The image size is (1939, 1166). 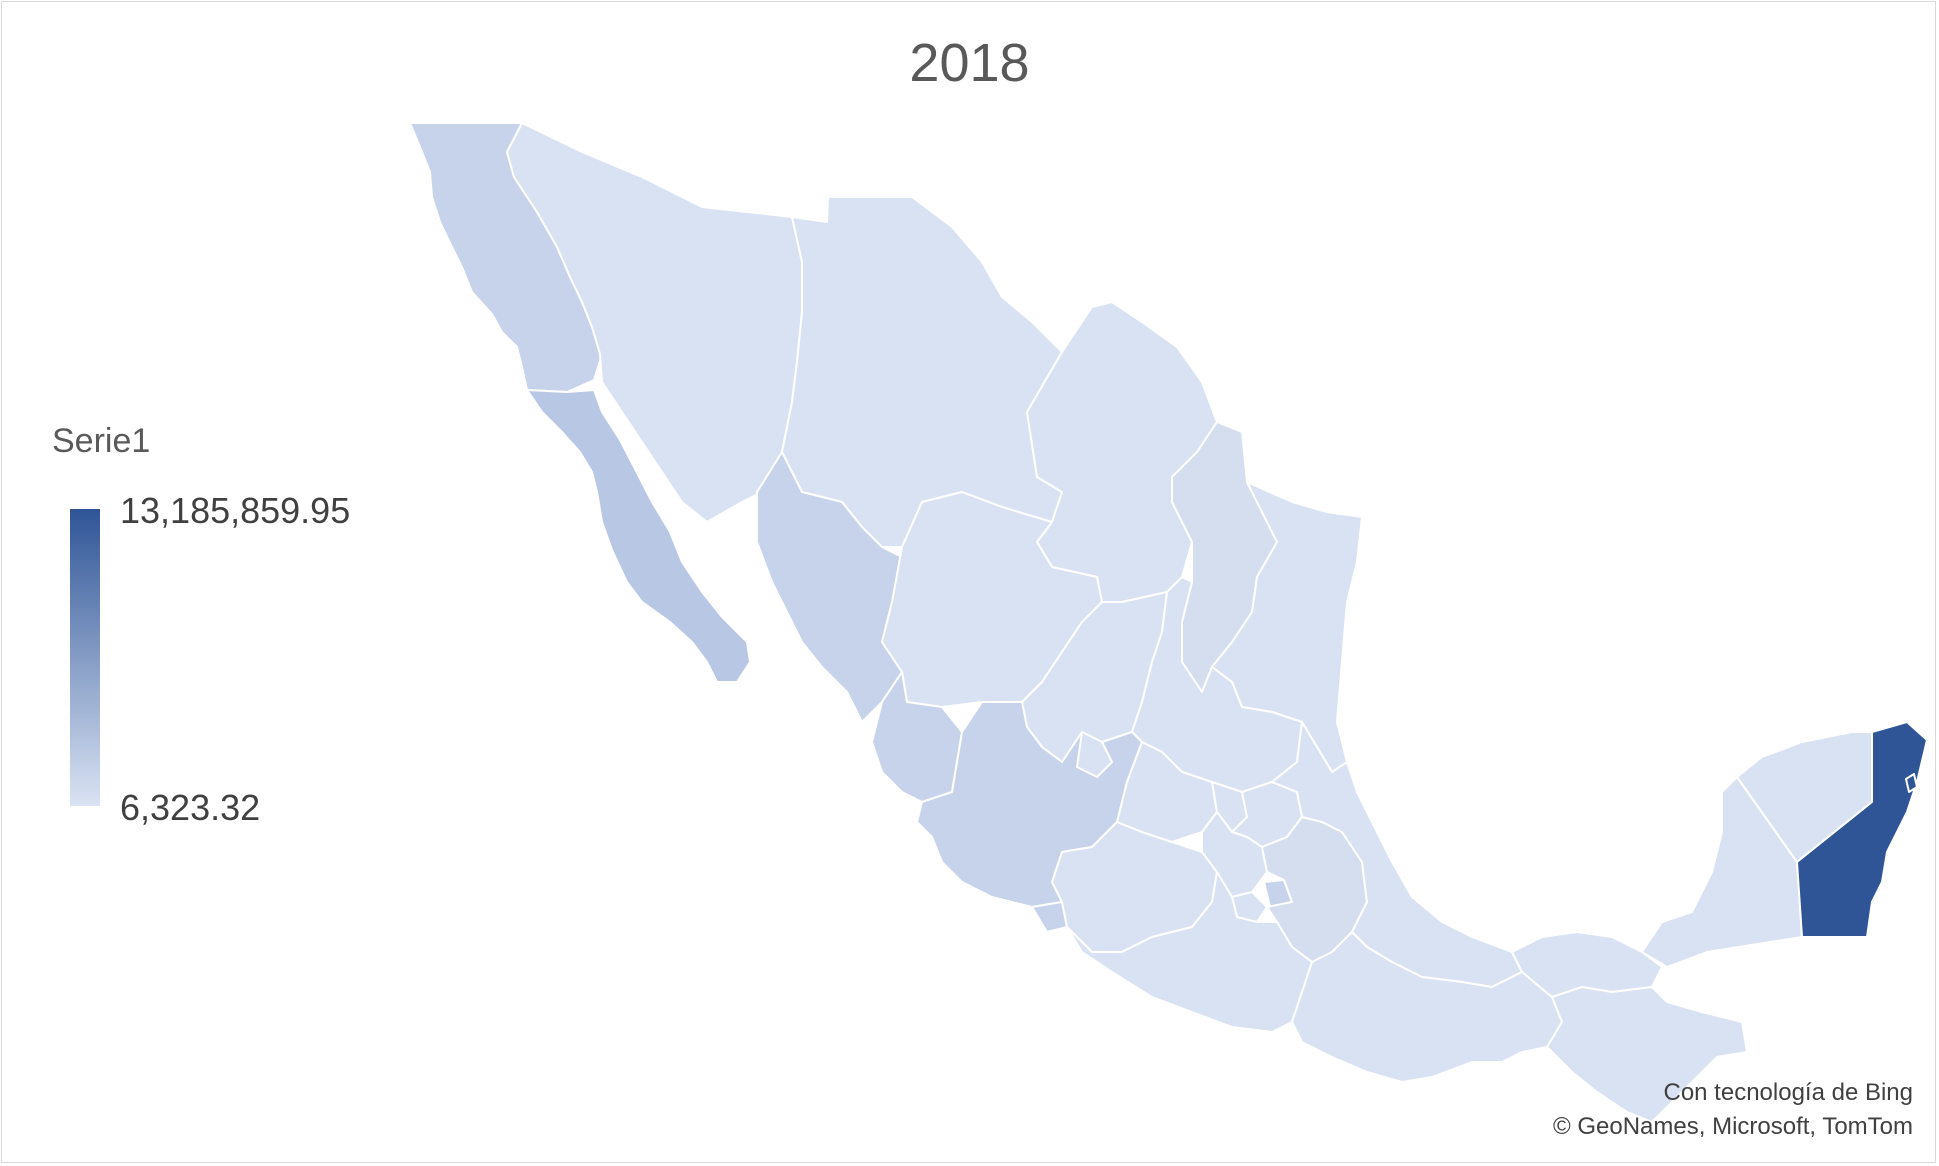 What do you see at coordinates (1587, 964) in the screenshot?
I see `region-tabasco` at bounding box center [1587, 964].